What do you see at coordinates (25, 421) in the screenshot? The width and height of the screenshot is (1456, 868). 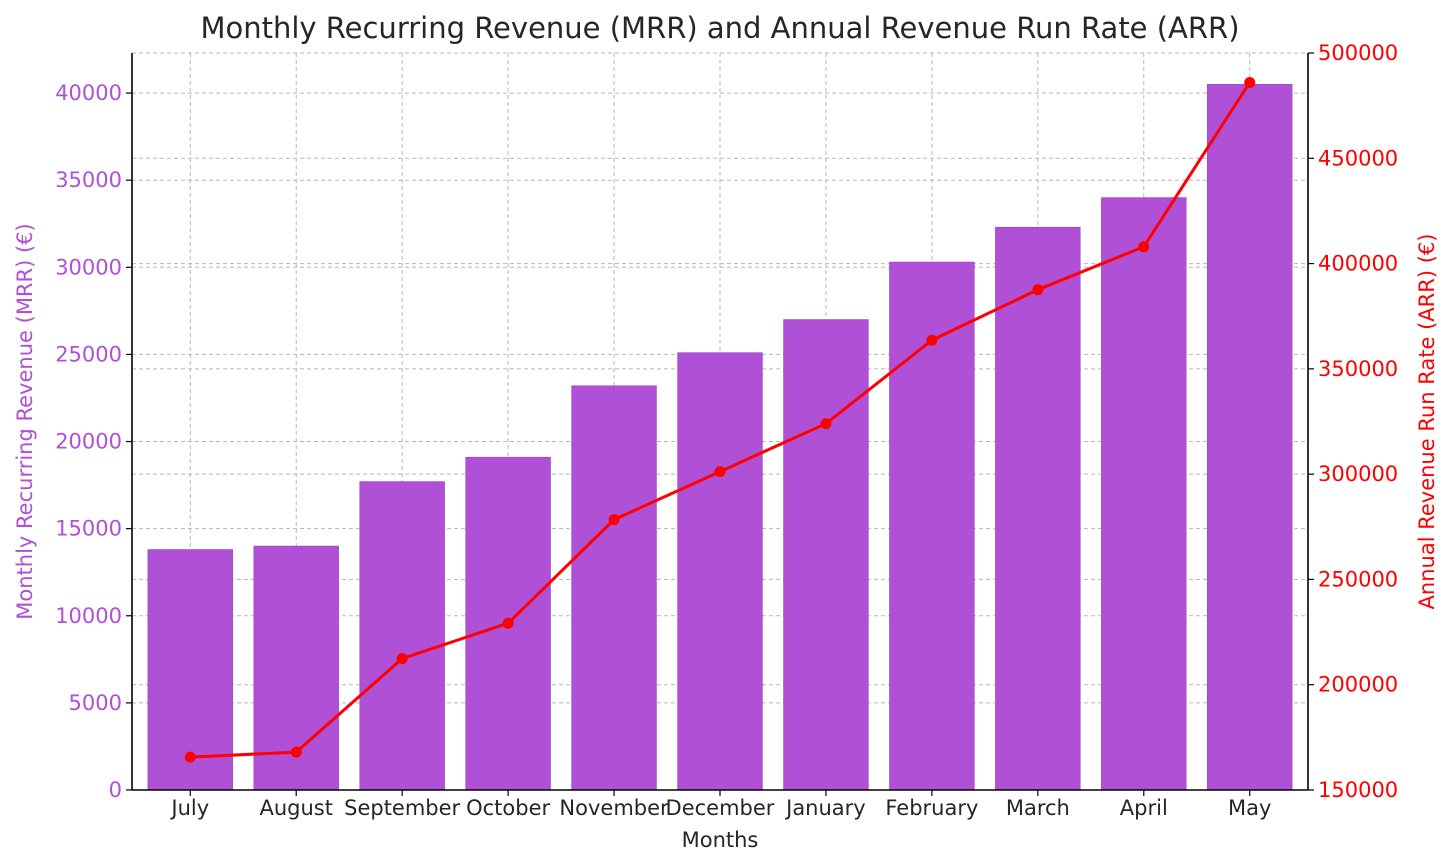 I see `y-left-axis-label: Monthly Recurring Revenue (MRR) (€)` at bounding box center [25, 421].